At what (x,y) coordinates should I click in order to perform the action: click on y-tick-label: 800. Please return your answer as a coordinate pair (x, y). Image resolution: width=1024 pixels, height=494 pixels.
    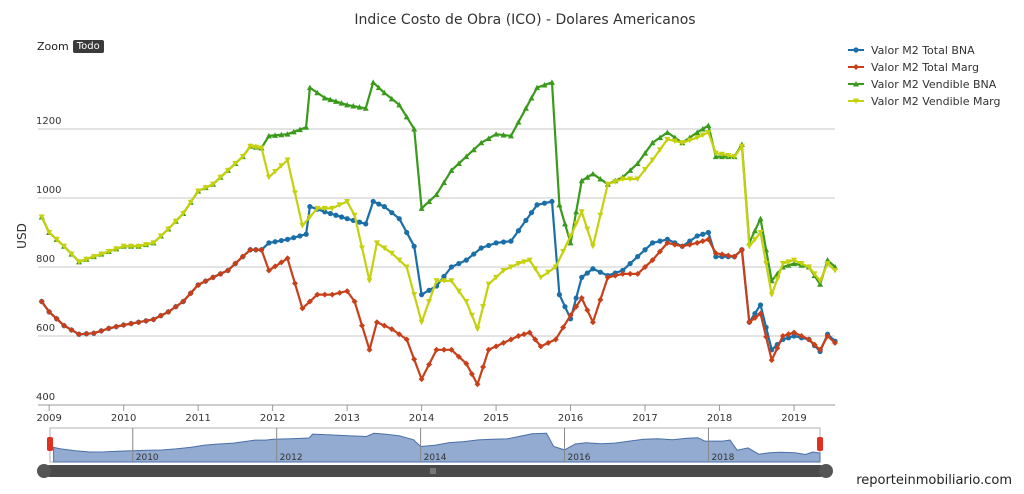
    Looking at the image, I should click on (45, 259).